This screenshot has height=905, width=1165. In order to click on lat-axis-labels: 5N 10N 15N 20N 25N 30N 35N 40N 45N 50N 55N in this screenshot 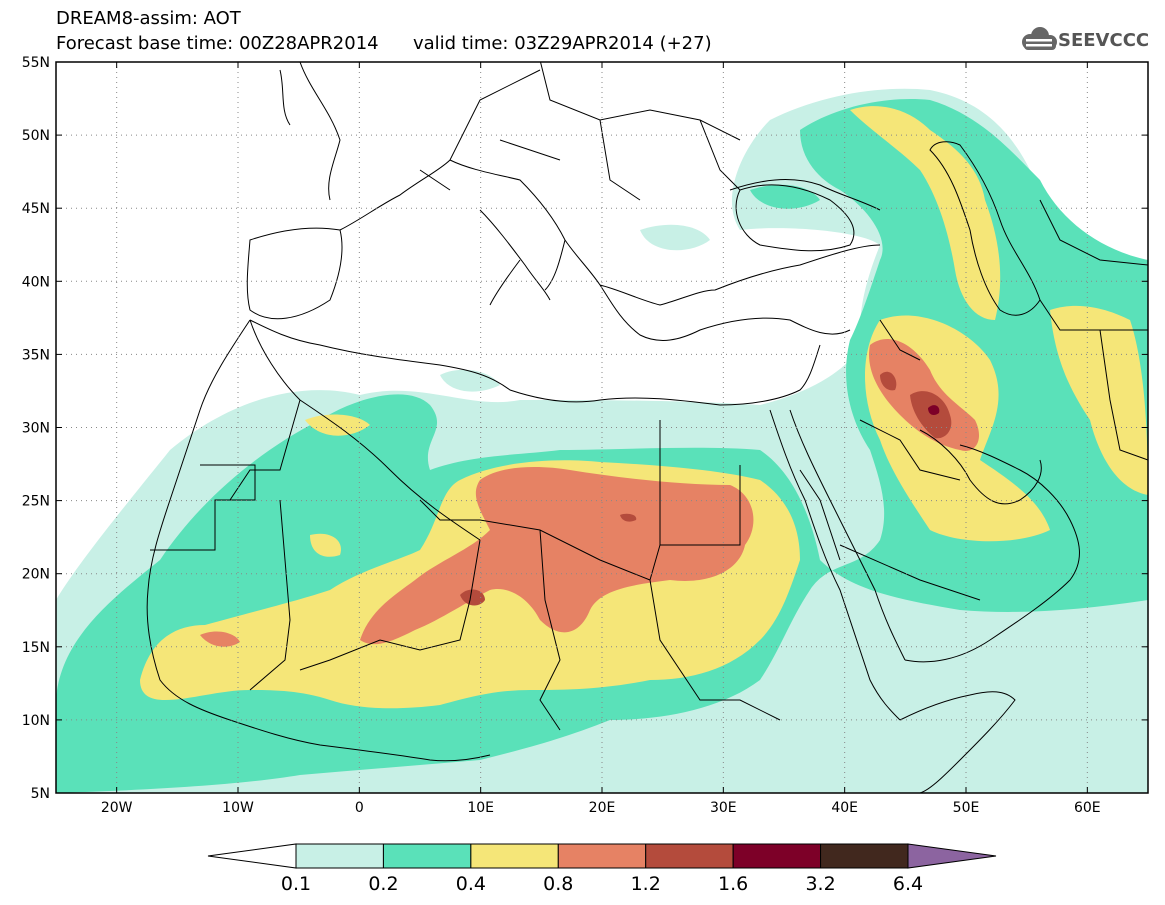, I will do `click(36, 428)`.